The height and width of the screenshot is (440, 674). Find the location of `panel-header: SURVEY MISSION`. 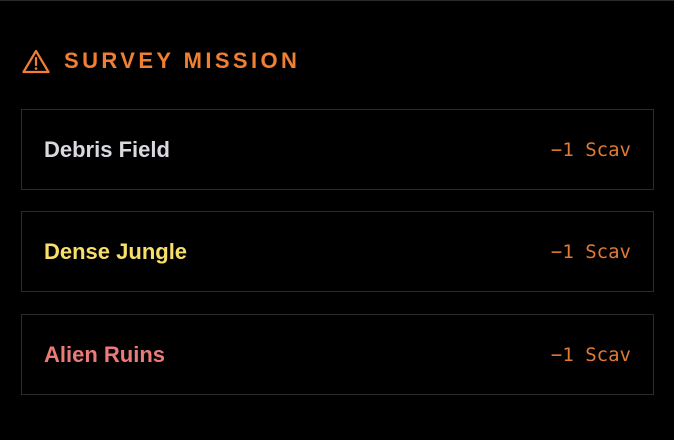

panel-header: SURVEY MISSION is located at coordinates (161, 61).